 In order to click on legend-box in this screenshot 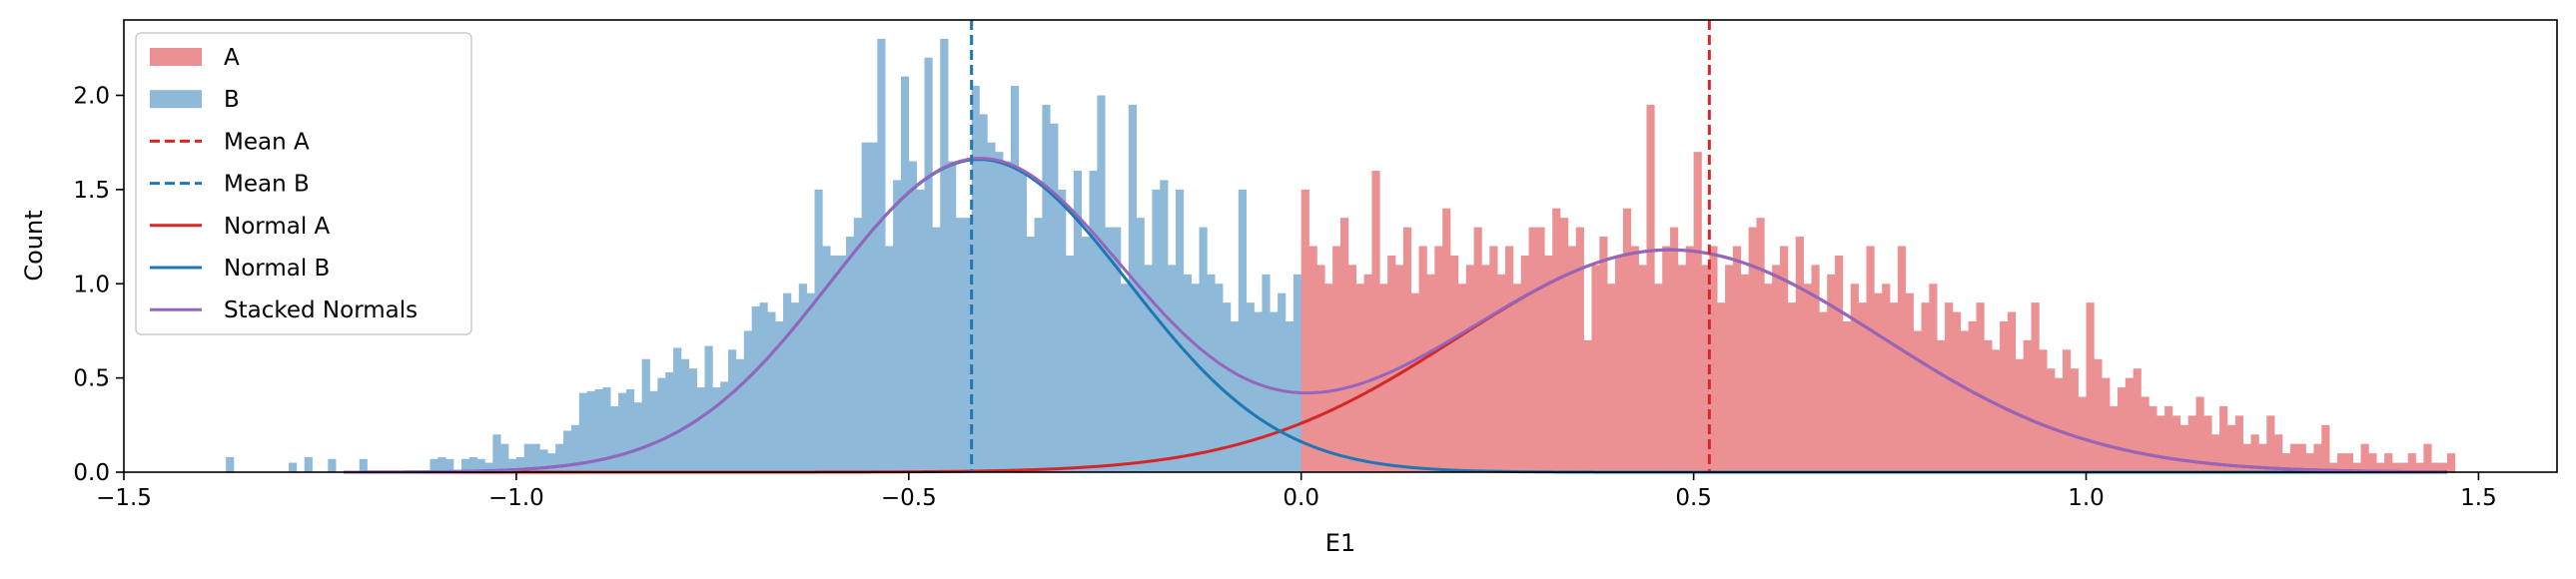, I will do `click(303, 183)`.